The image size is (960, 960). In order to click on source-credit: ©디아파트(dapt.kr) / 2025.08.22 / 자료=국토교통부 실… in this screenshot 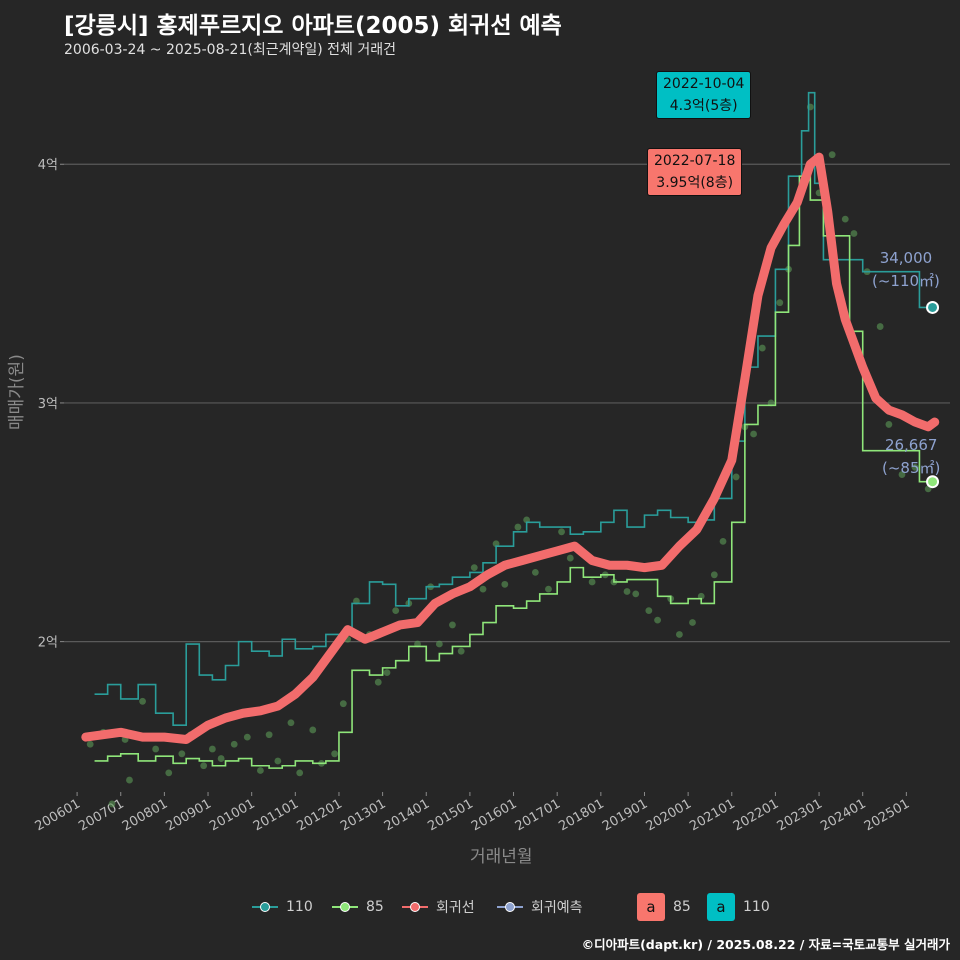, I will do `click(765, 944)`.